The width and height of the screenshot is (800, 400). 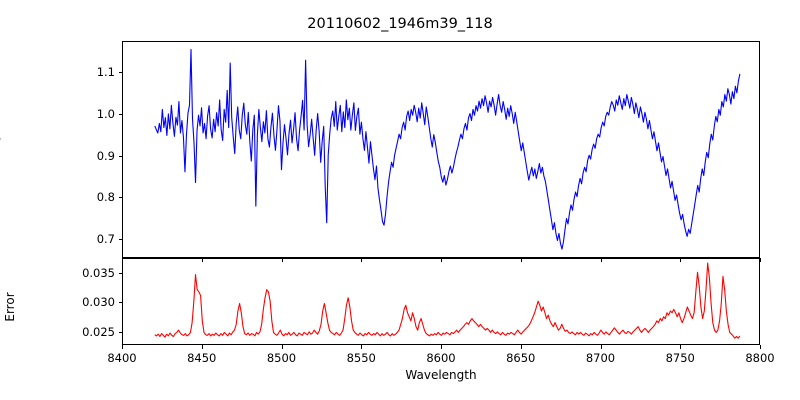 What do you see at coordinates (400, 24) in the screenshot?
I see `figure-title: 20110602_1946m39_118` at bounding box center [400, 24].